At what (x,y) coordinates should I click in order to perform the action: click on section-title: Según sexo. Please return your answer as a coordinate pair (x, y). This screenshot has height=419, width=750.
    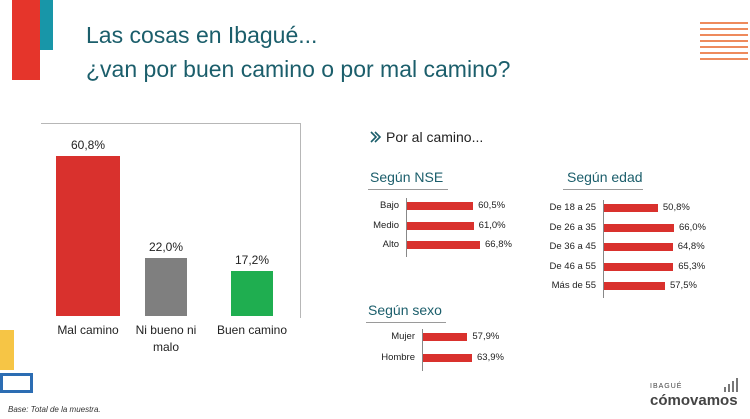
    Looking at the image, I should click on (405, 310).